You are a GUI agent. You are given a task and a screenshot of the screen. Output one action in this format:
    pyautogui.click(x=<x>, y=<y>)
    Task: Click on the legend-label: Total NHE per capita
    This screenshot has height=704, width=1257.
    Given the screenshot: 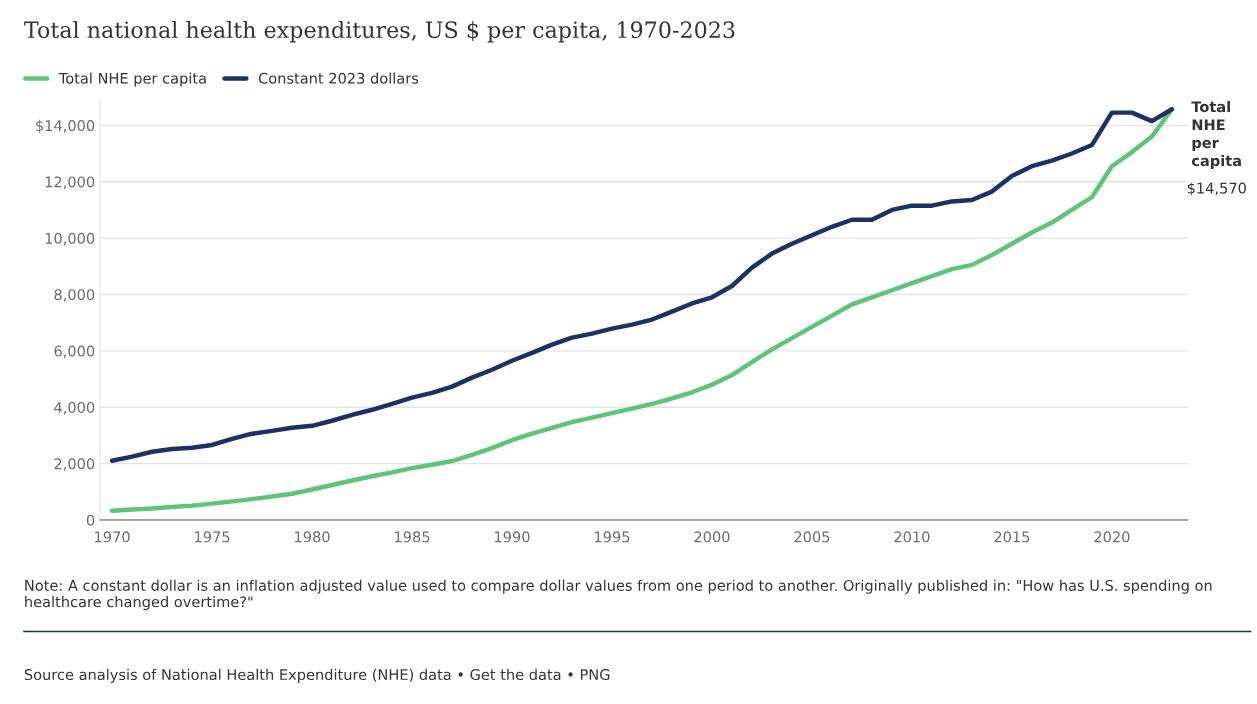 What is the action you would take?
    pyautogui.click(x=132, y=79)
    